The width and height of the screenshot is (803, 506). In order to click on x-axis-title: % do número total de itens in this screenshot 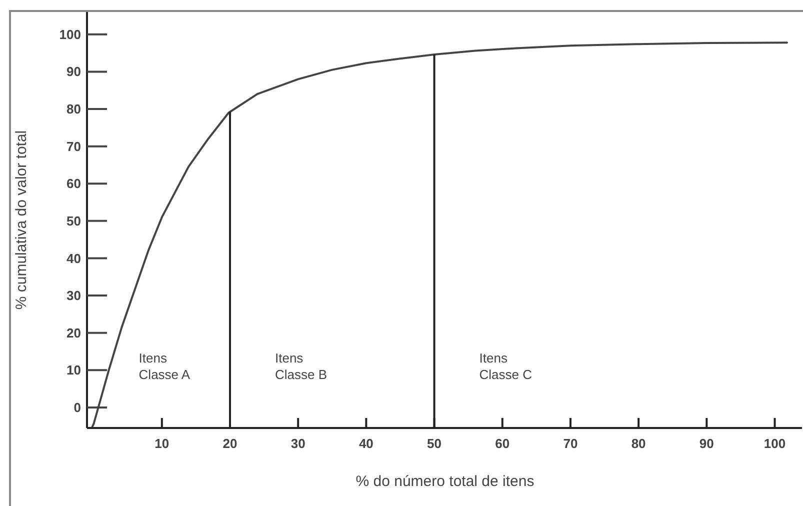, I will do `click(445, 481)`.